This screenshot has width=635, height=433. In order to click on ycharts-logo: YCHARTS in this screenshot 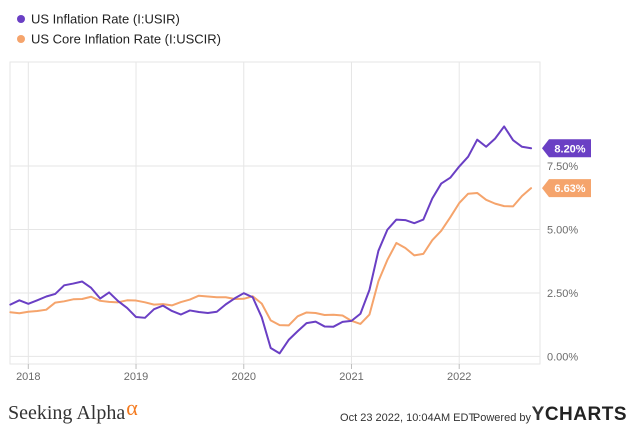, I will do `click(579, 415)`.